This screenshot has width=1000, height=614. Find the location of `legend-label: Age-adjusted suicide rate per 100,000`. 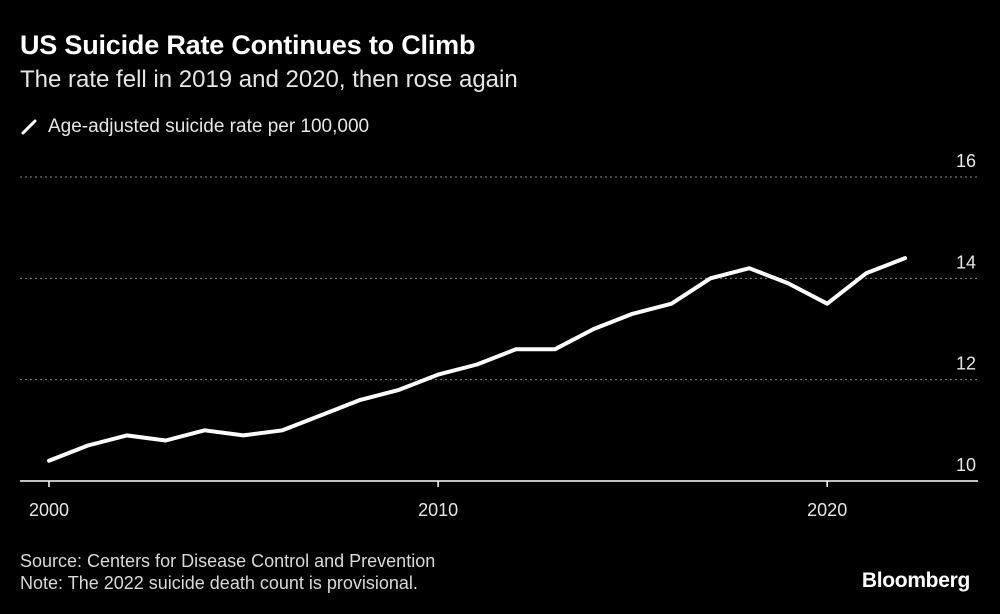

legend-label: Age-adjusted suicide rate per 100,000 is located at coordinates (209, 126).